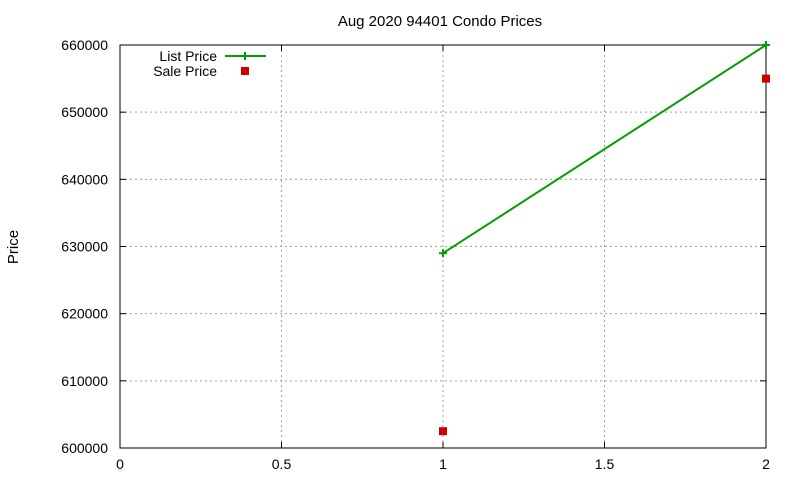  What do you see at coordinates (188, 56) in the screenshot?
I see `legend-label: List Price` at bounding box center [188, 56].